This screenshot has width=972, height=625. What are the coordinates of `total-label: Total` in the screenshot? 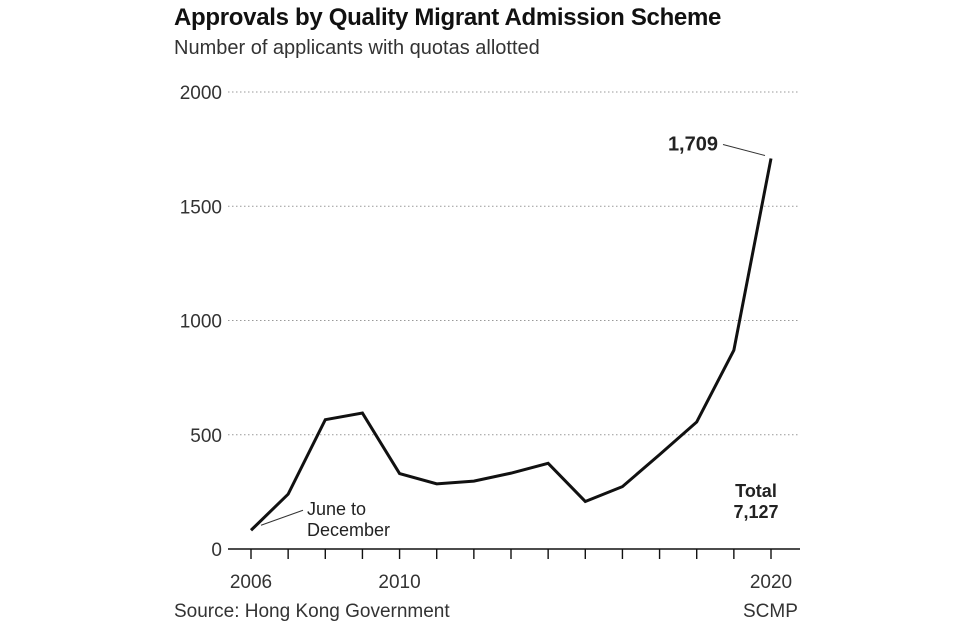 It's located at (756, 491).